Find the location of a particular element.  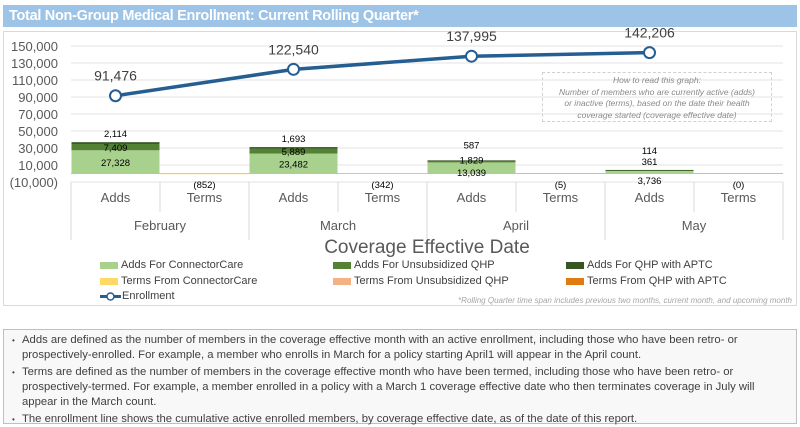

x-month-label: May is located at coordinates (694, 225).